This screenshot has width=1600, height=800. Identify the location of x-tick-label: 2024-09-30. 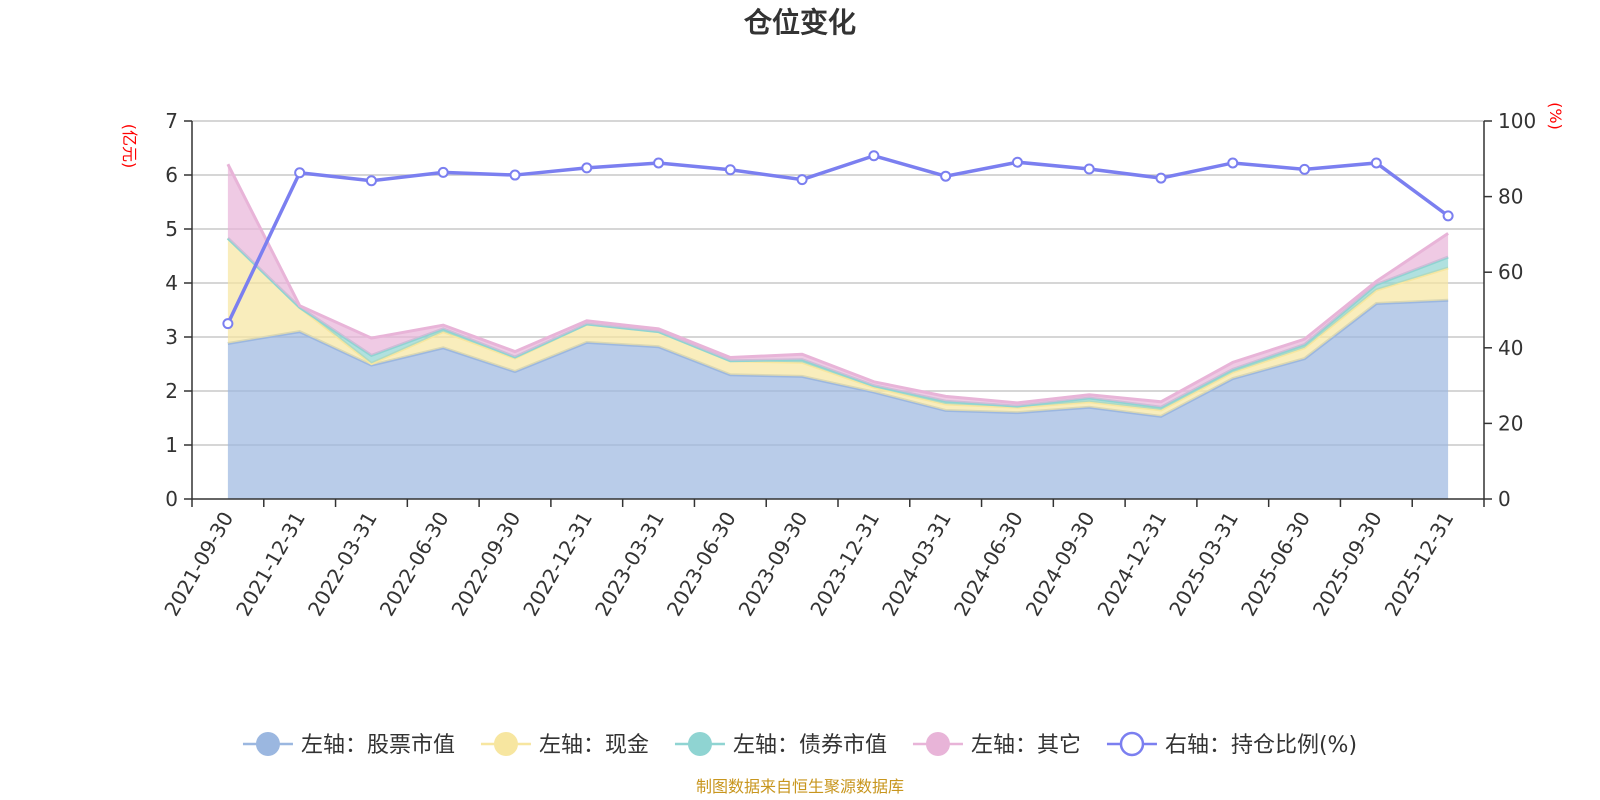
(1060, 564).